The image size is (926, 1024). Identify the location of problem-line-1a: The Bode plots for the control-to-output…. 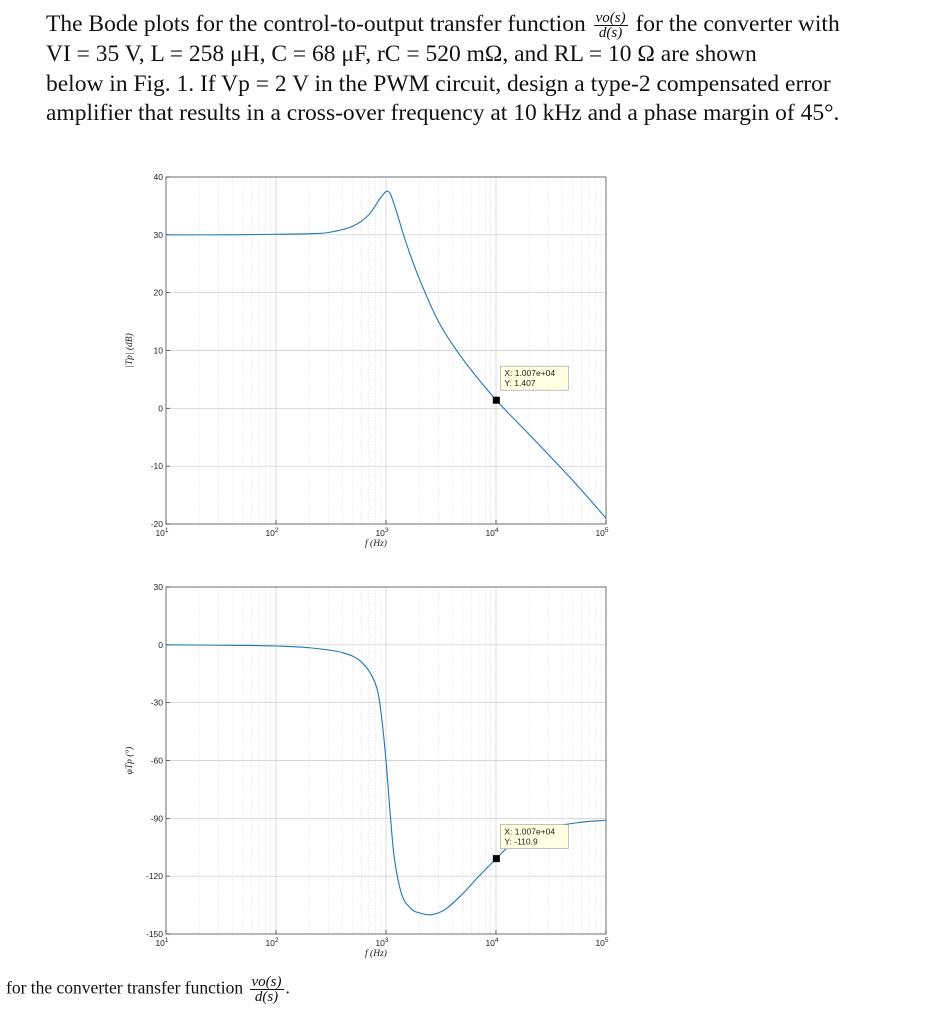
(316, 24).